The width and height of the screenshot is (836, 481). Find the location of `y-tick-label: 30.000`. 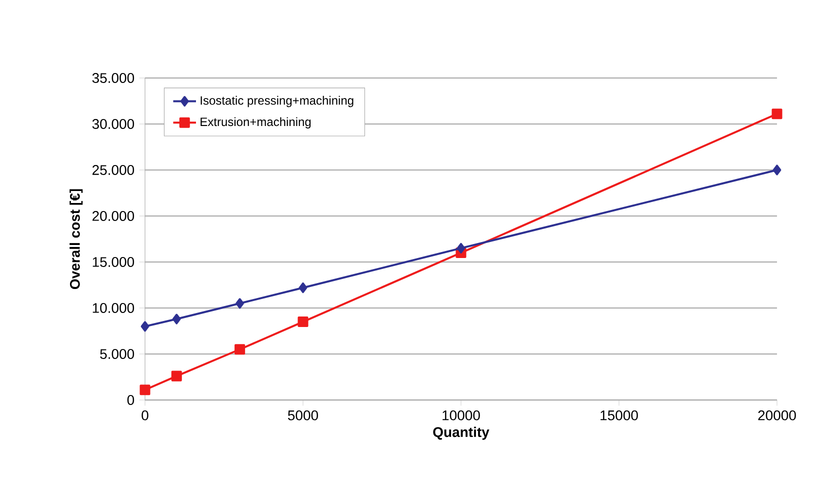

y-tick-label: 30.000 is located at coordinates (113, 124).